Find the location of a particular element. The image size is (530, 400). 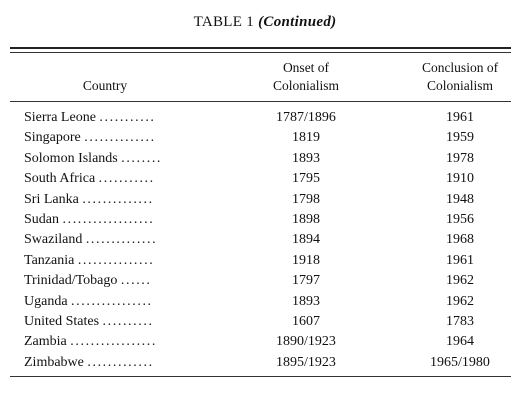

onset-cell: 1894 is located at coordinates (306, 240).